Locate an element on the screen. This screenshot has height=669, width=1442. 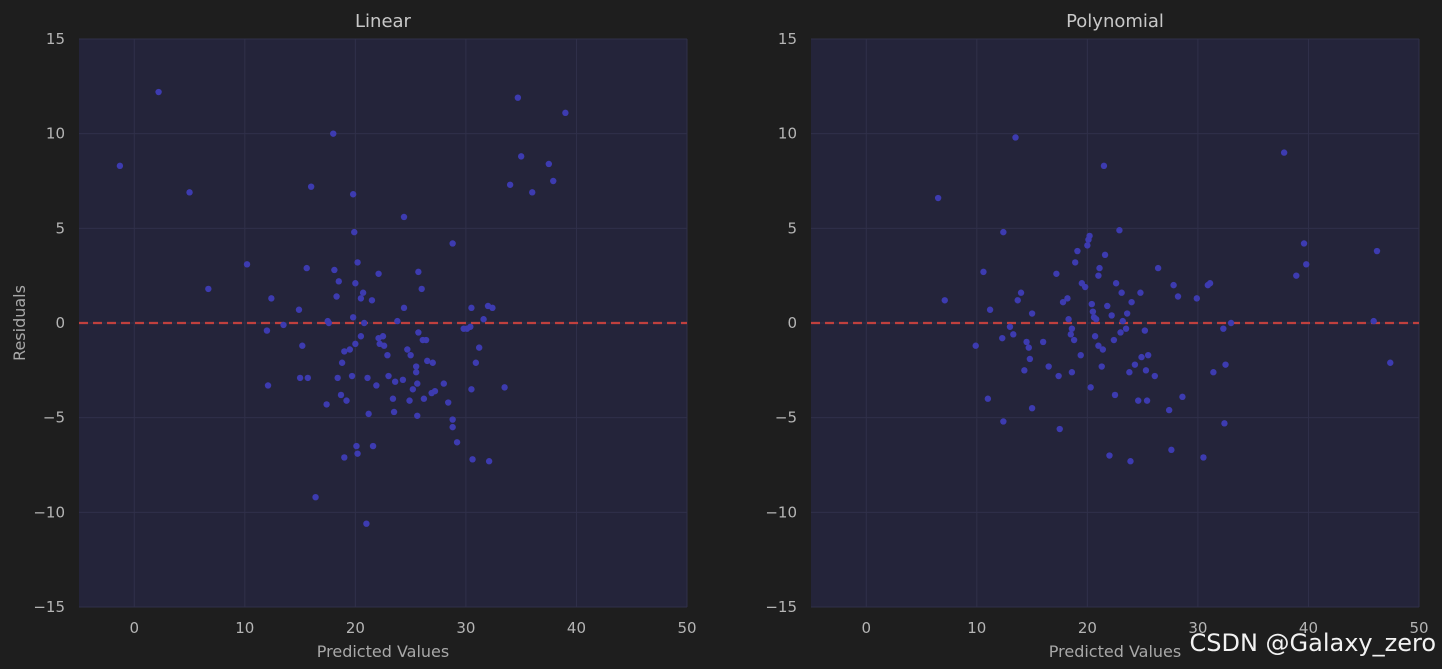
watermark: CSDN @Galaxy_zero is located at coordinates (1312, 643).